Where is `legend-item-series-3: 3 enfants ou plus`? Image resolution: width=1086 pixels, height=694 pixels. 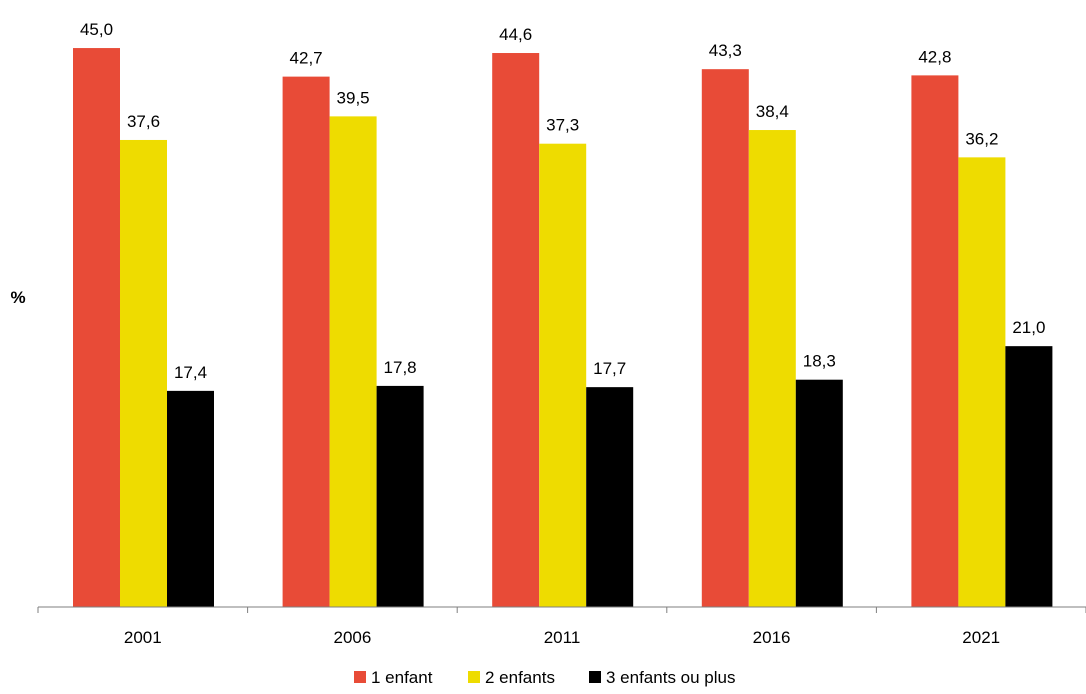
legend-item-series-3: 3 enfants ou plus is located at coordinates (662, 677).